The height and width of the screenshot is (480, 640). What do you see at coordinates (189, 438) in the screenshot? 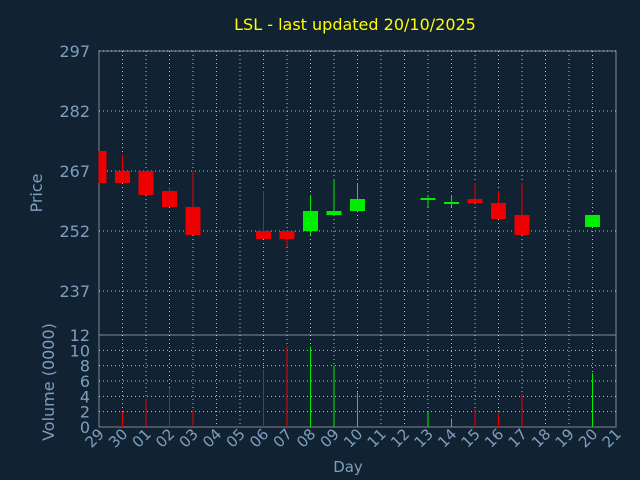
I see `x-tick-label: 03` at bounding box center [189, 438].